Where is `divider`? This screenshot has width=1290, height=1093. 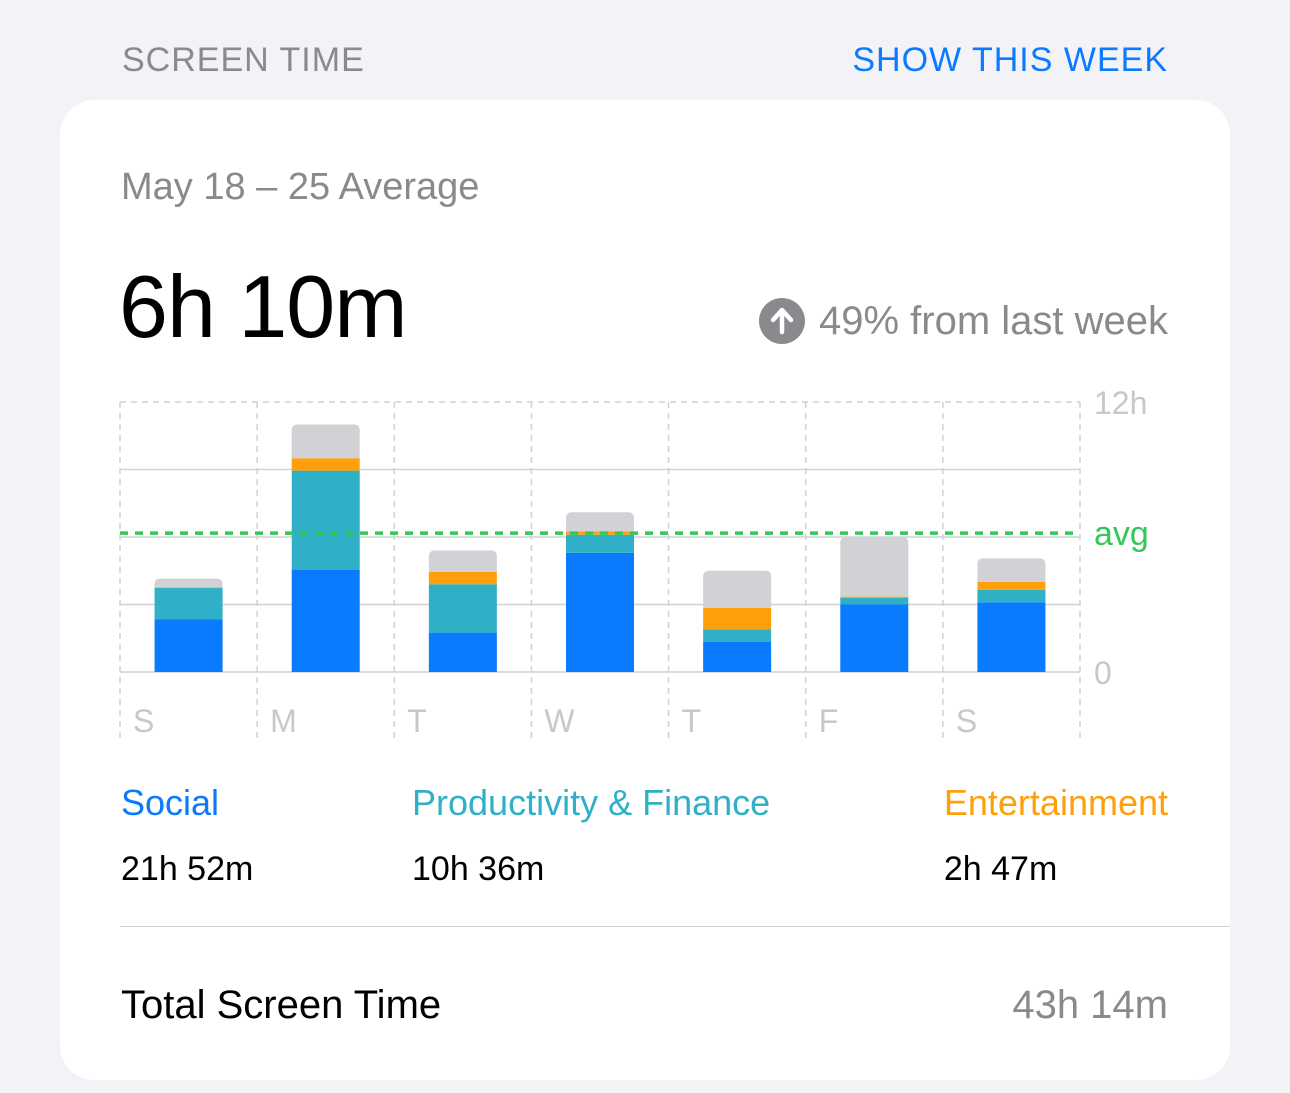
divider is located at coordinates (675, 926).